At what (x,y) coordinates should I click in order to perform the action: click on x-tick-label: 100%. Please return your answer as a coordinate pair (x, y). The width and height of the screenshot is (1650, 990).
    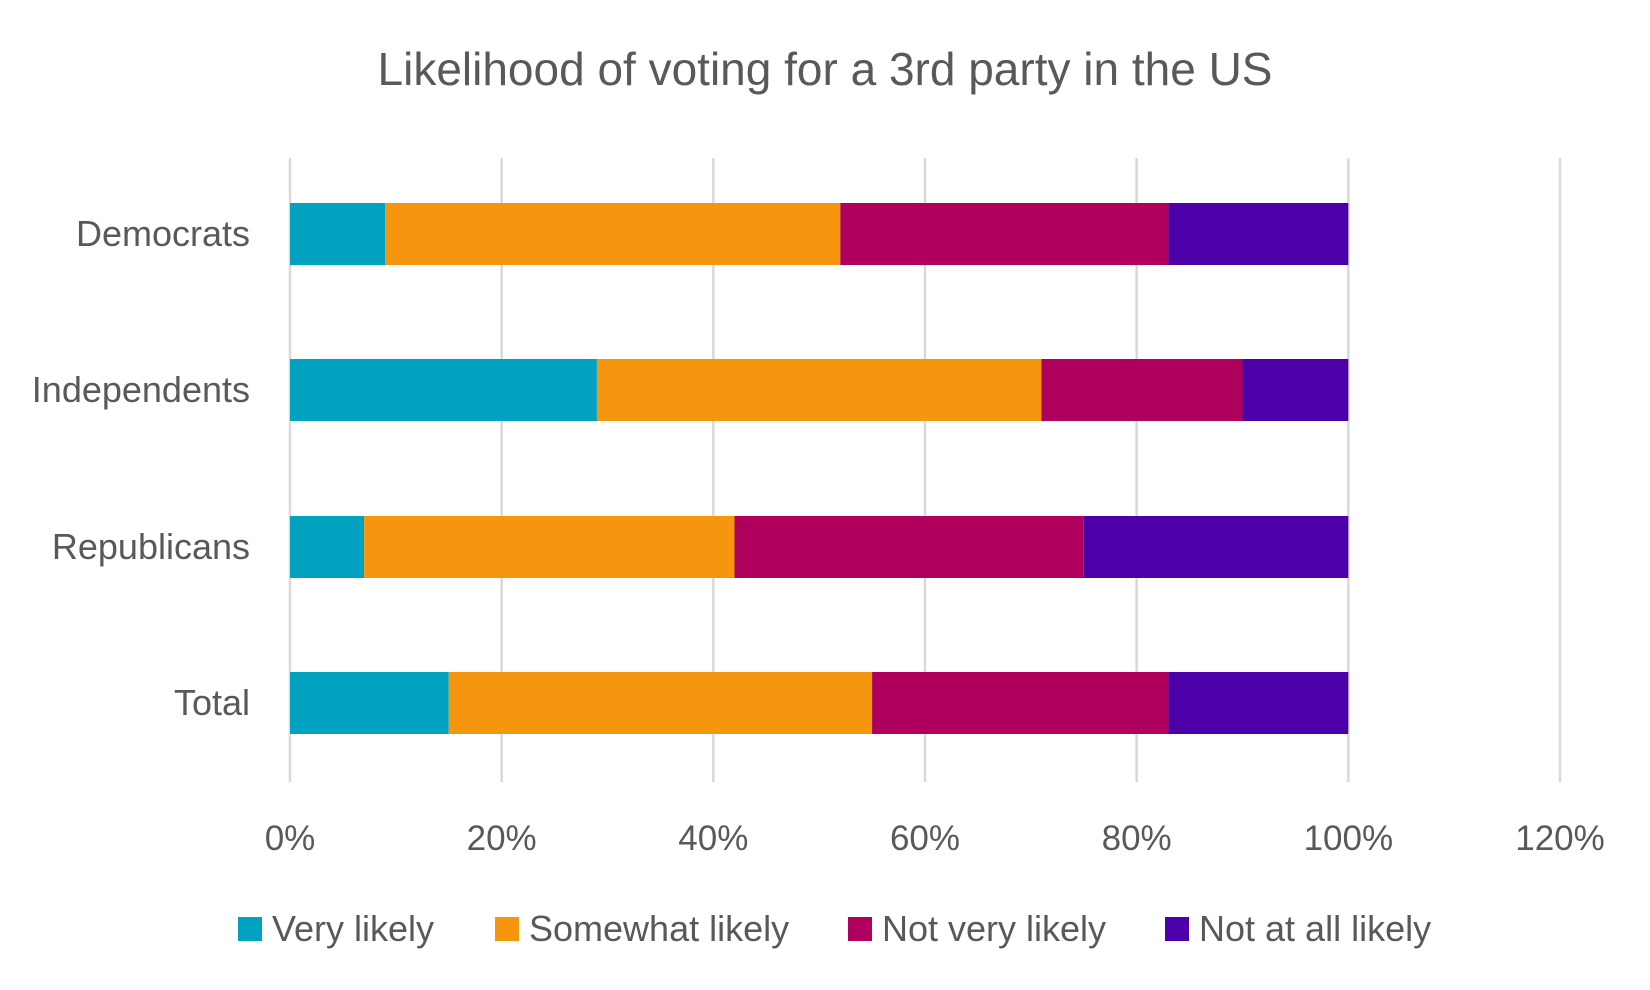
    Looking at the image, I should click on (1349, 838).